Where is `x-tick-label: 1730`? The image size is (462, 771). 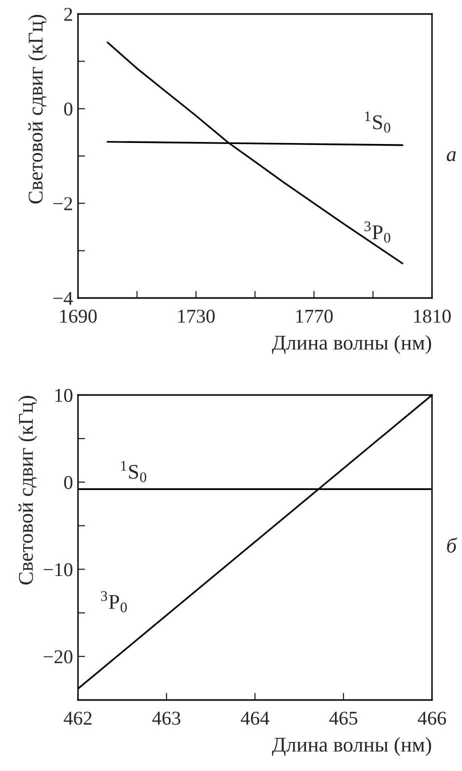 x-tick-label: 1730 is located at coordinates (196, 316).